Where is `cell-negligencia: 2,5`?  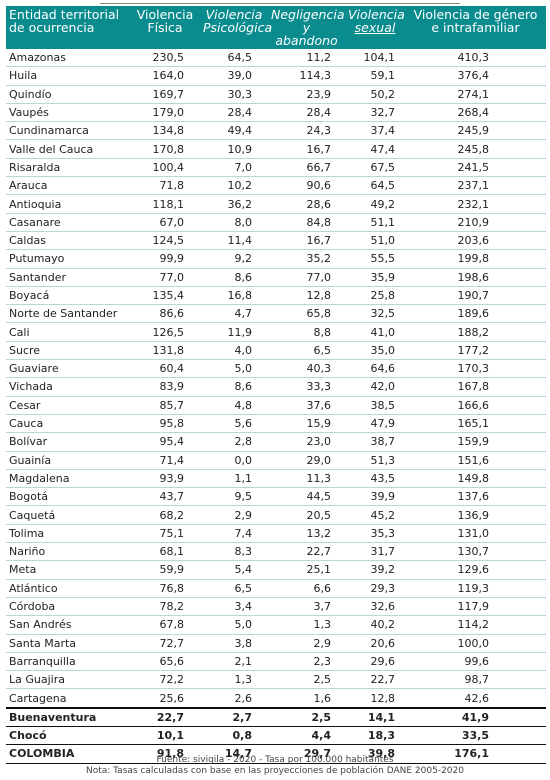
cell-negligencia: 2,5 is located at coordinates (306, 680).